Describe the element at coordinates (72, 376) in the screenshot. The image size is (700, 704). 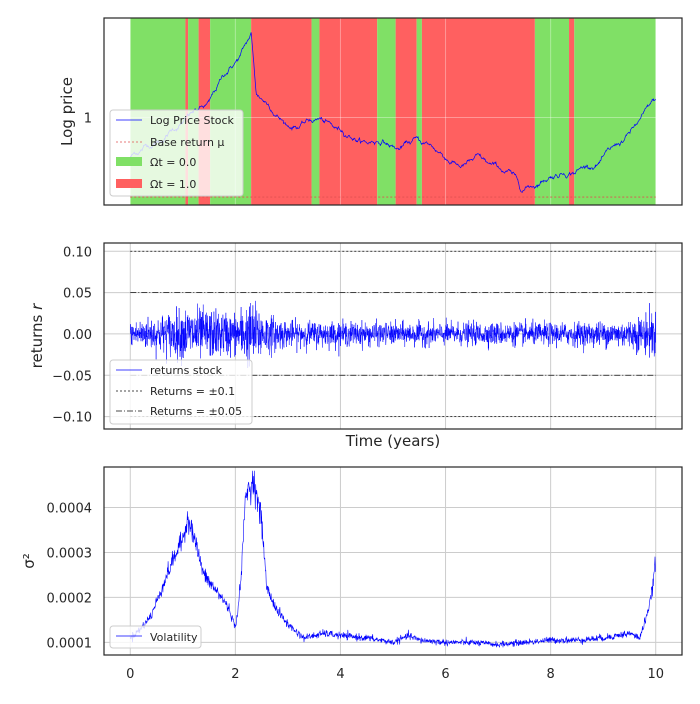
I see `y-tick-label: −0.05` at that location.